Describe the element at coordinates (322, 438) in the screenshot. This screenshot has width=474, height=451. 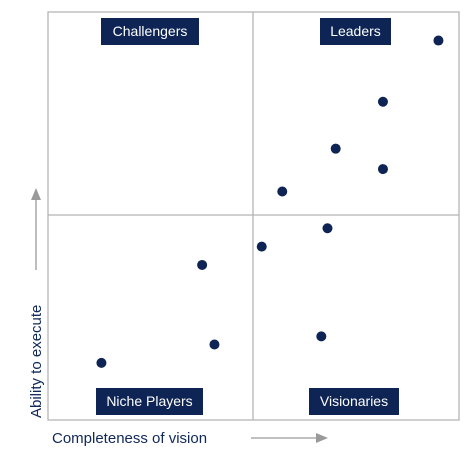
I see `x-axis-arrow-head` at that location.